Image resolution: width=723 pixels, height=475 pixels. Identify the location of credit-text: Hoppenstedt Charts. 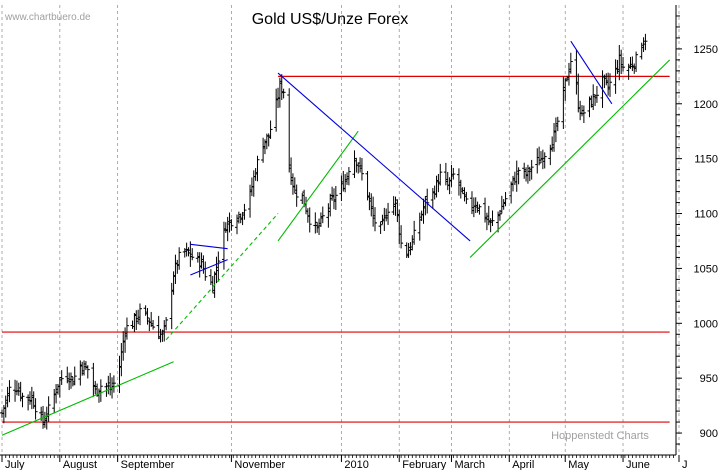
(600, 436).